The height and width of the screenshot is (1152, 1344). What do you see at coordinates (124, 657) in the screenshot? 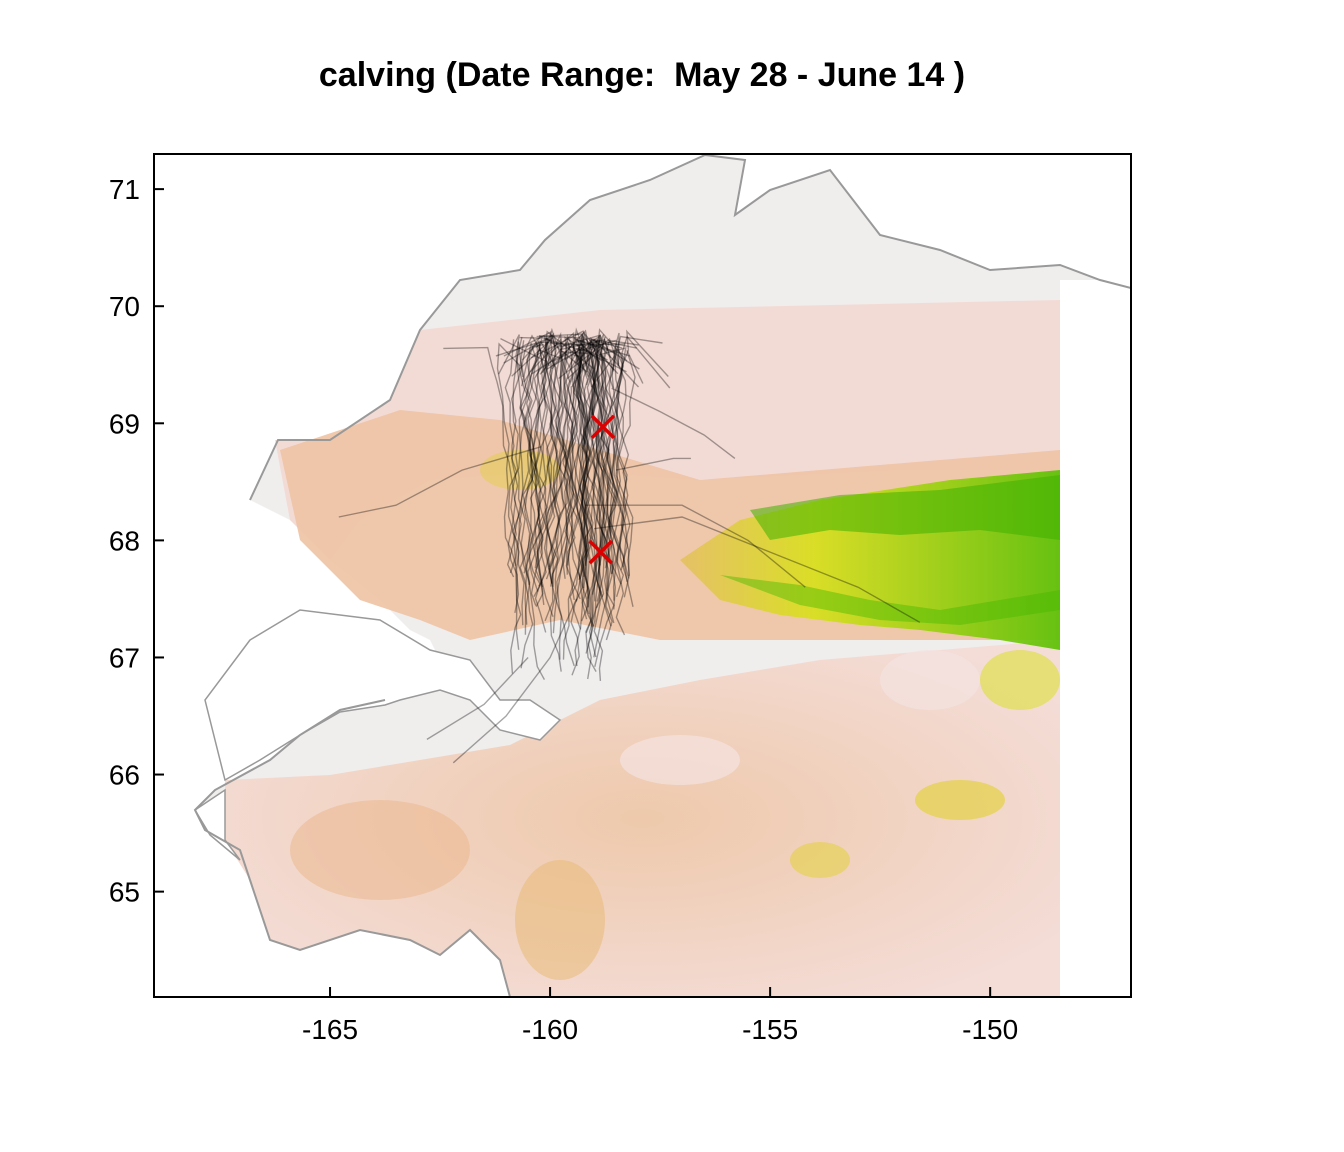
I see `y-tick-label: 67` at bounding box center [124, 657].